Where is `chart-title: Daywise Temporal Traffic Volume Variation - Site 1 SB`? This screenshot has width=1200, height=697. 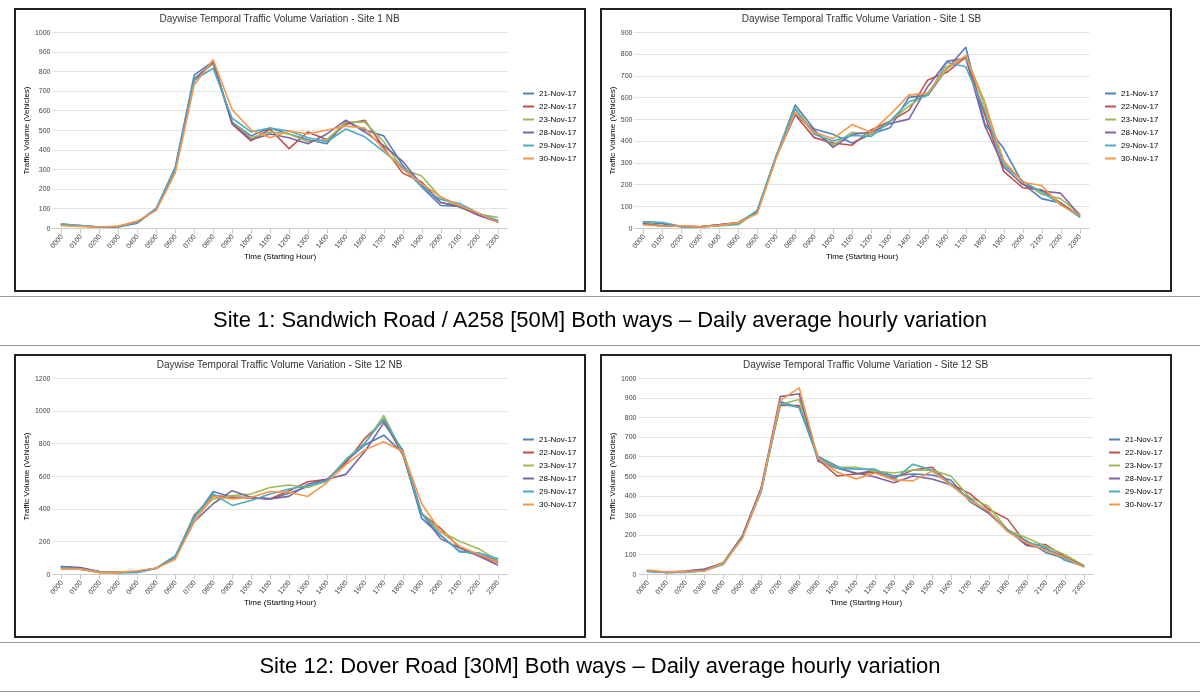
chart-title: Daywise Temporal Traffic Volume Variation - Site 1 SB is located at coordinates (861, 18).